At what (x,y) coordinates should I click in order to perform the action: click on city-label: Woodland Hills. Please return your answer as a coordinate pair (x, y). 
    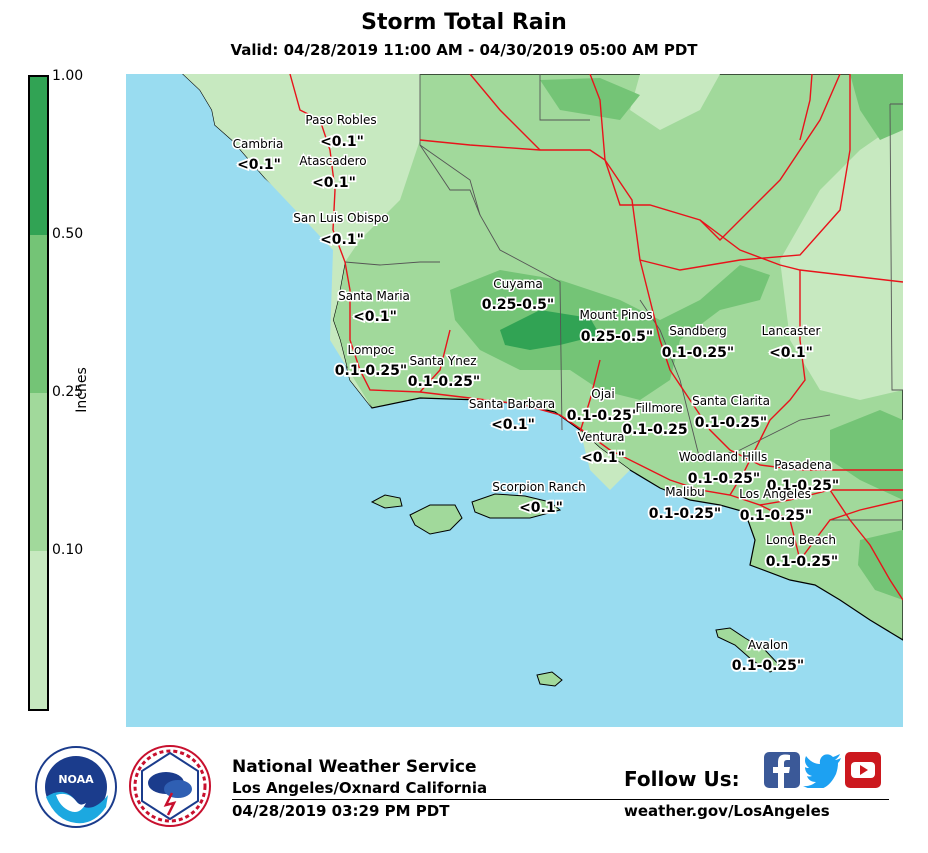
    Looking at the image, I should click on (723, 457).